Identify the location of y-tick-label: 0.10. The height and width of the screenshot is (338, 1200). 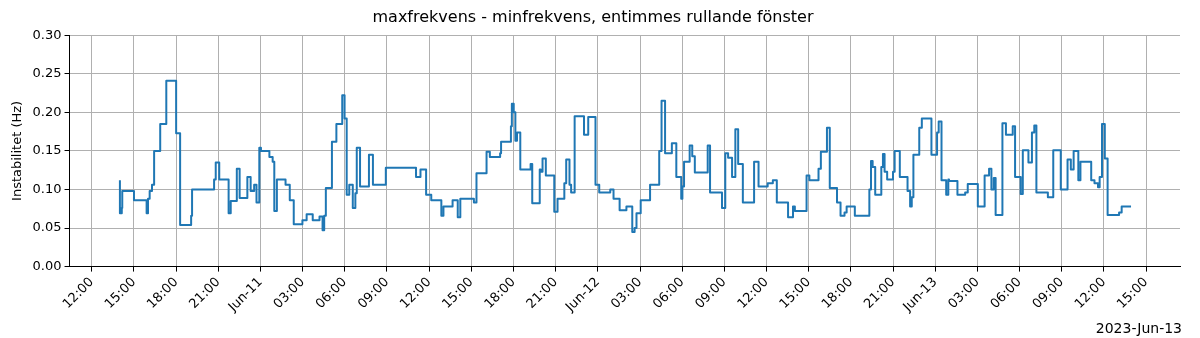
(47, 188).